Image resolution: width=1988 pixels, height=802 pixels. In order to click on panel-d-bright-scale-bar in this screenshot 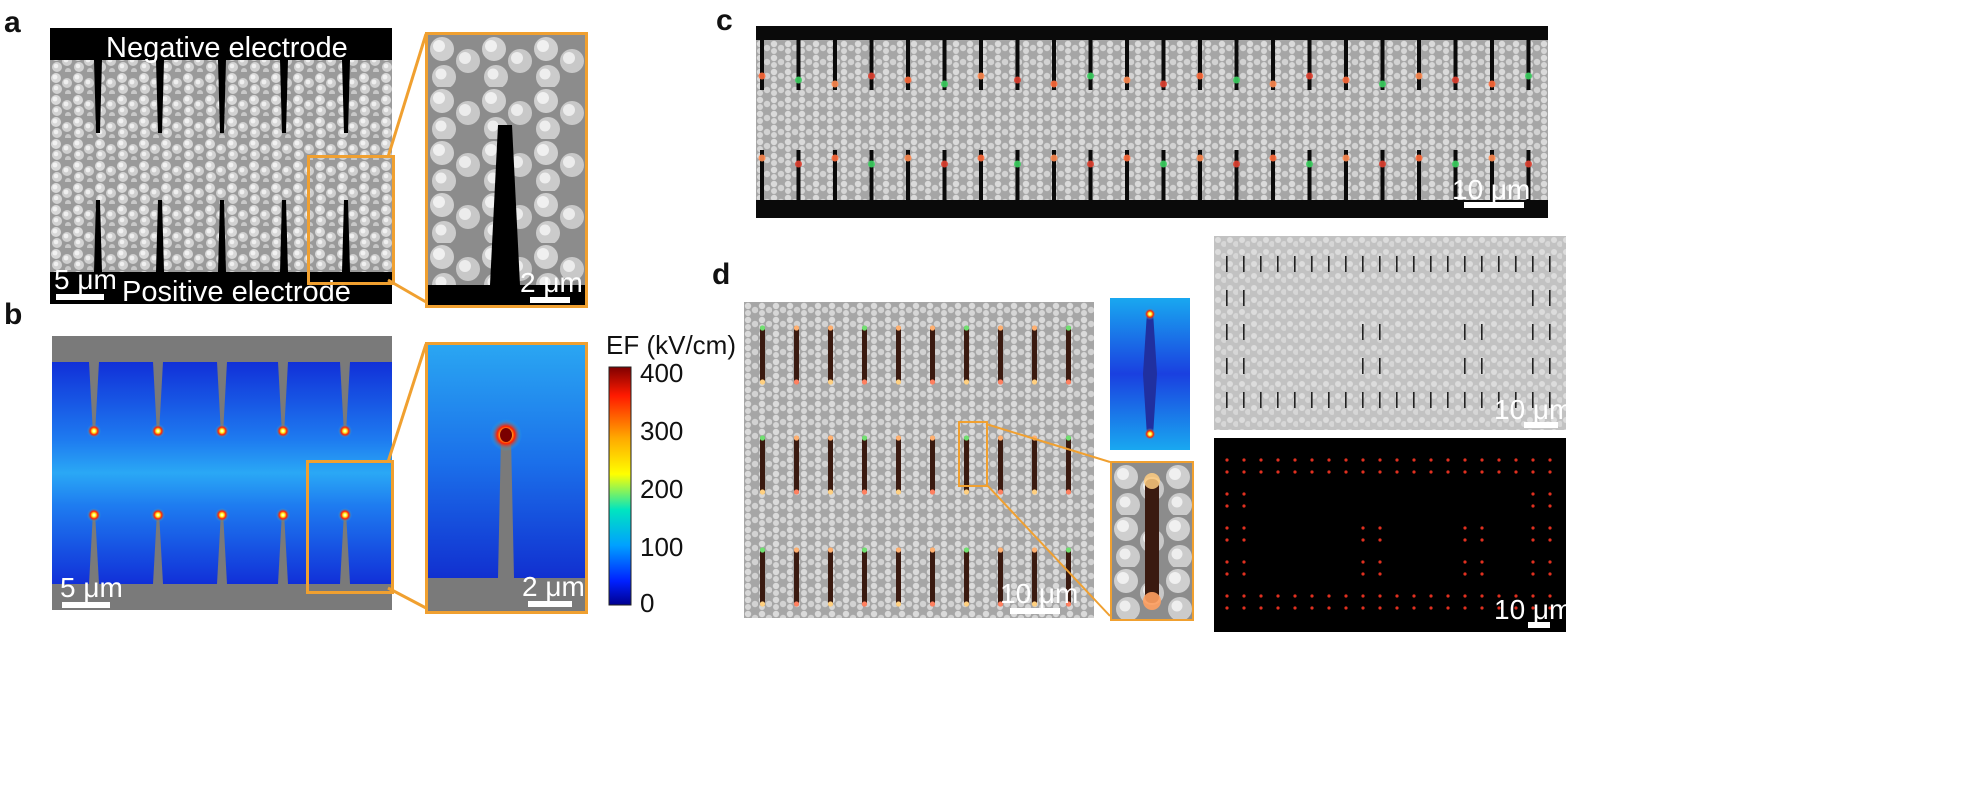, I will do `click(1541, 425)`.